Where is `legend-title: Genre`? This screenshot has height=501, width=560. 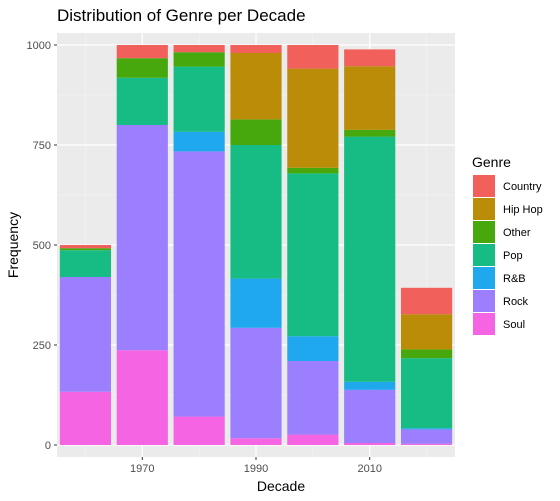
legend-title: Genre is located at coordinates (491, 162).